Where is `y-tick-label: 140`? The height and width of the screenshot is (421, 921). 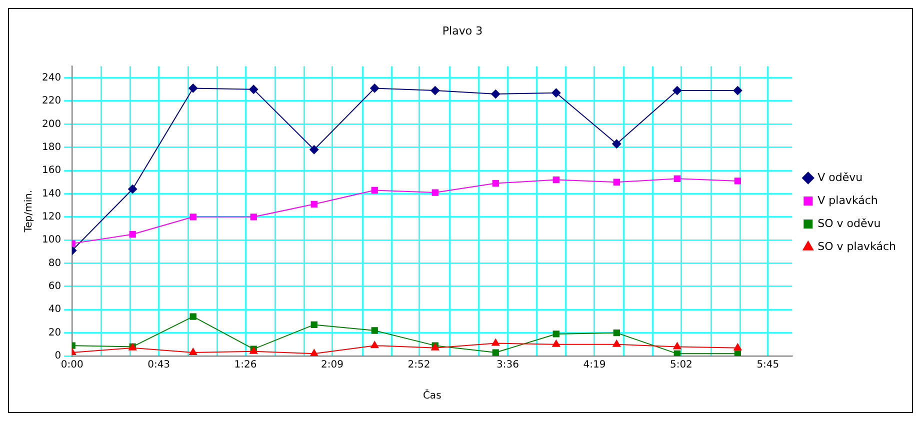
y-tick-label: 140 is located at coordinates (52, 194).